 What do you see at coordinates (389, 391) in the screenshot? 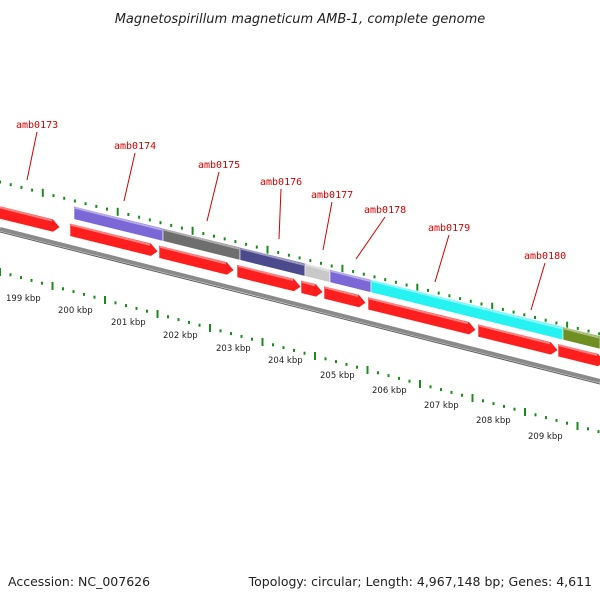
I see `kbp-label: 206 kbp` at bounding box center [389, 391].